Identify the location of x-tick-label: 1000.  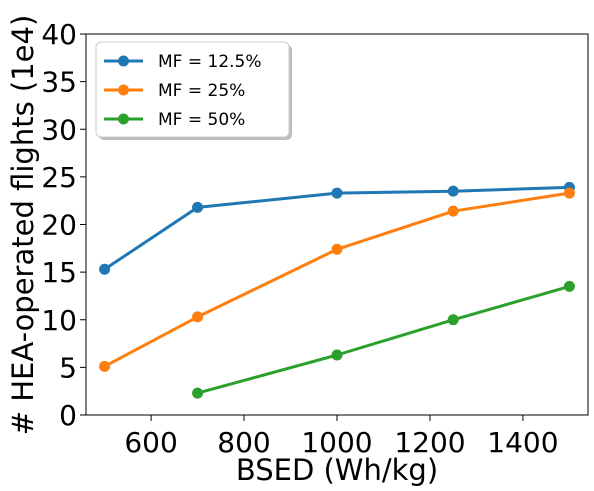
(336, 442).